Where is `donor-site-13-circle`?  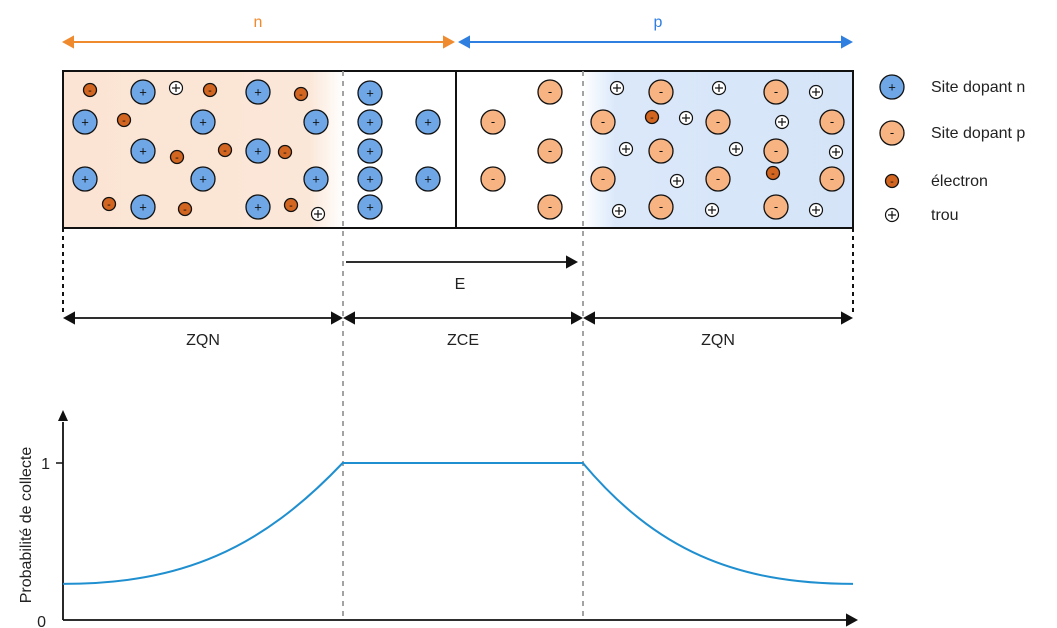
donor-site-13-circle is located at coordinates (370, 122).